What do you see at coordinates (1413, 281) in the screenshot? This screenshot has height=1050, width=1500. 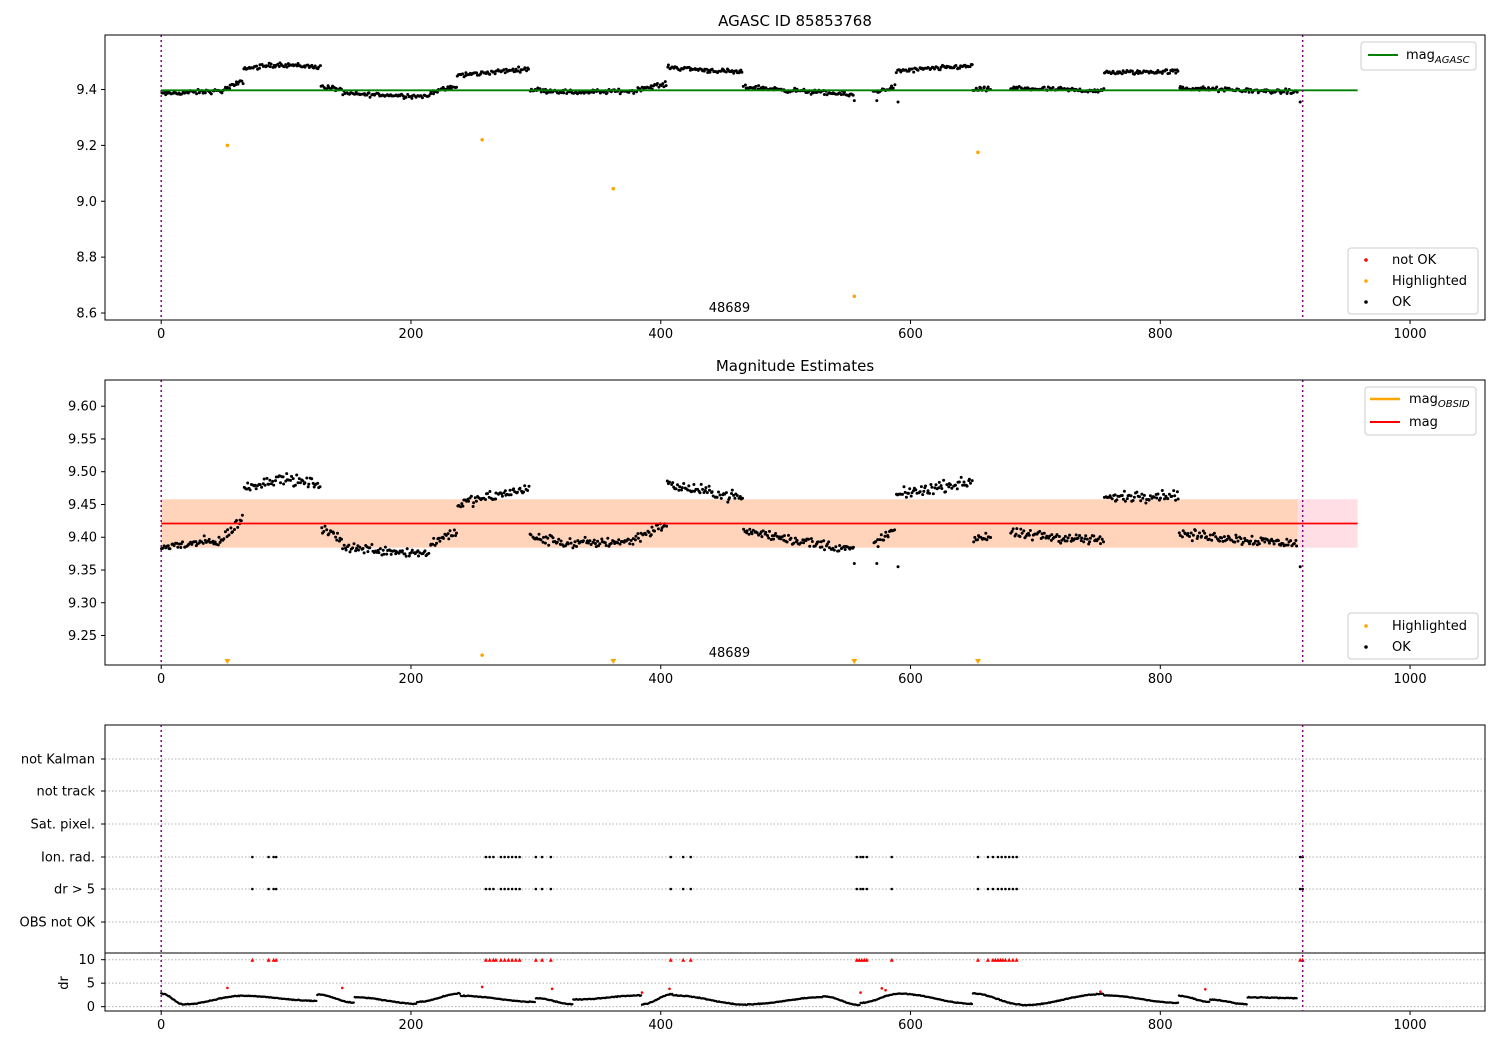 I see `panel-1-status-legend: not OK Highlighted OK` at bounding box center [1413, 281].